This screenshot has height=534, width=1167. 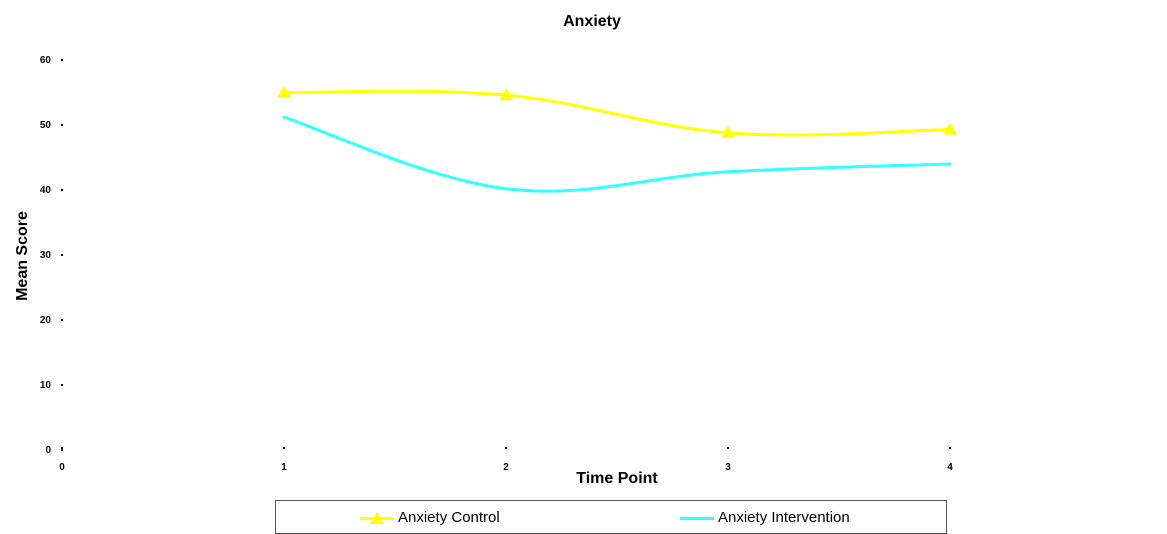 I want to click on x-tick-label: 3, so click(x=728, y=467).